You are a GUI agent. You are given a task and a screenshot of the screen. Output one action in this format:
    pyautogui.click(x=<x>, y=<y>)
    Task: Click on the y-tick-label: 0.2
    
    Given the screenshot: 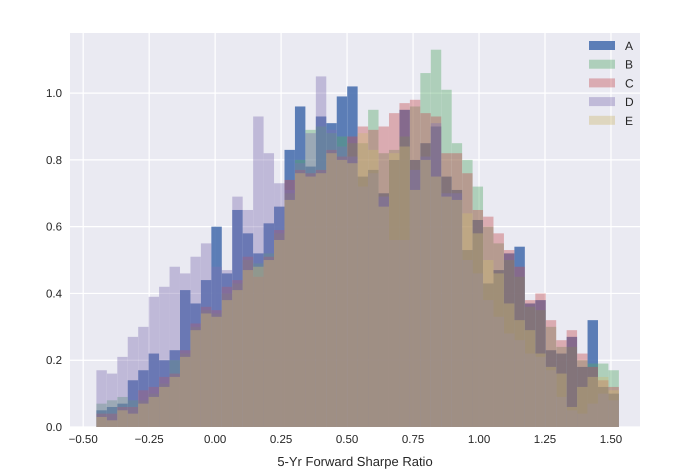 What is the action you would take?
    pyautogui.click(x=54, y=361)
    